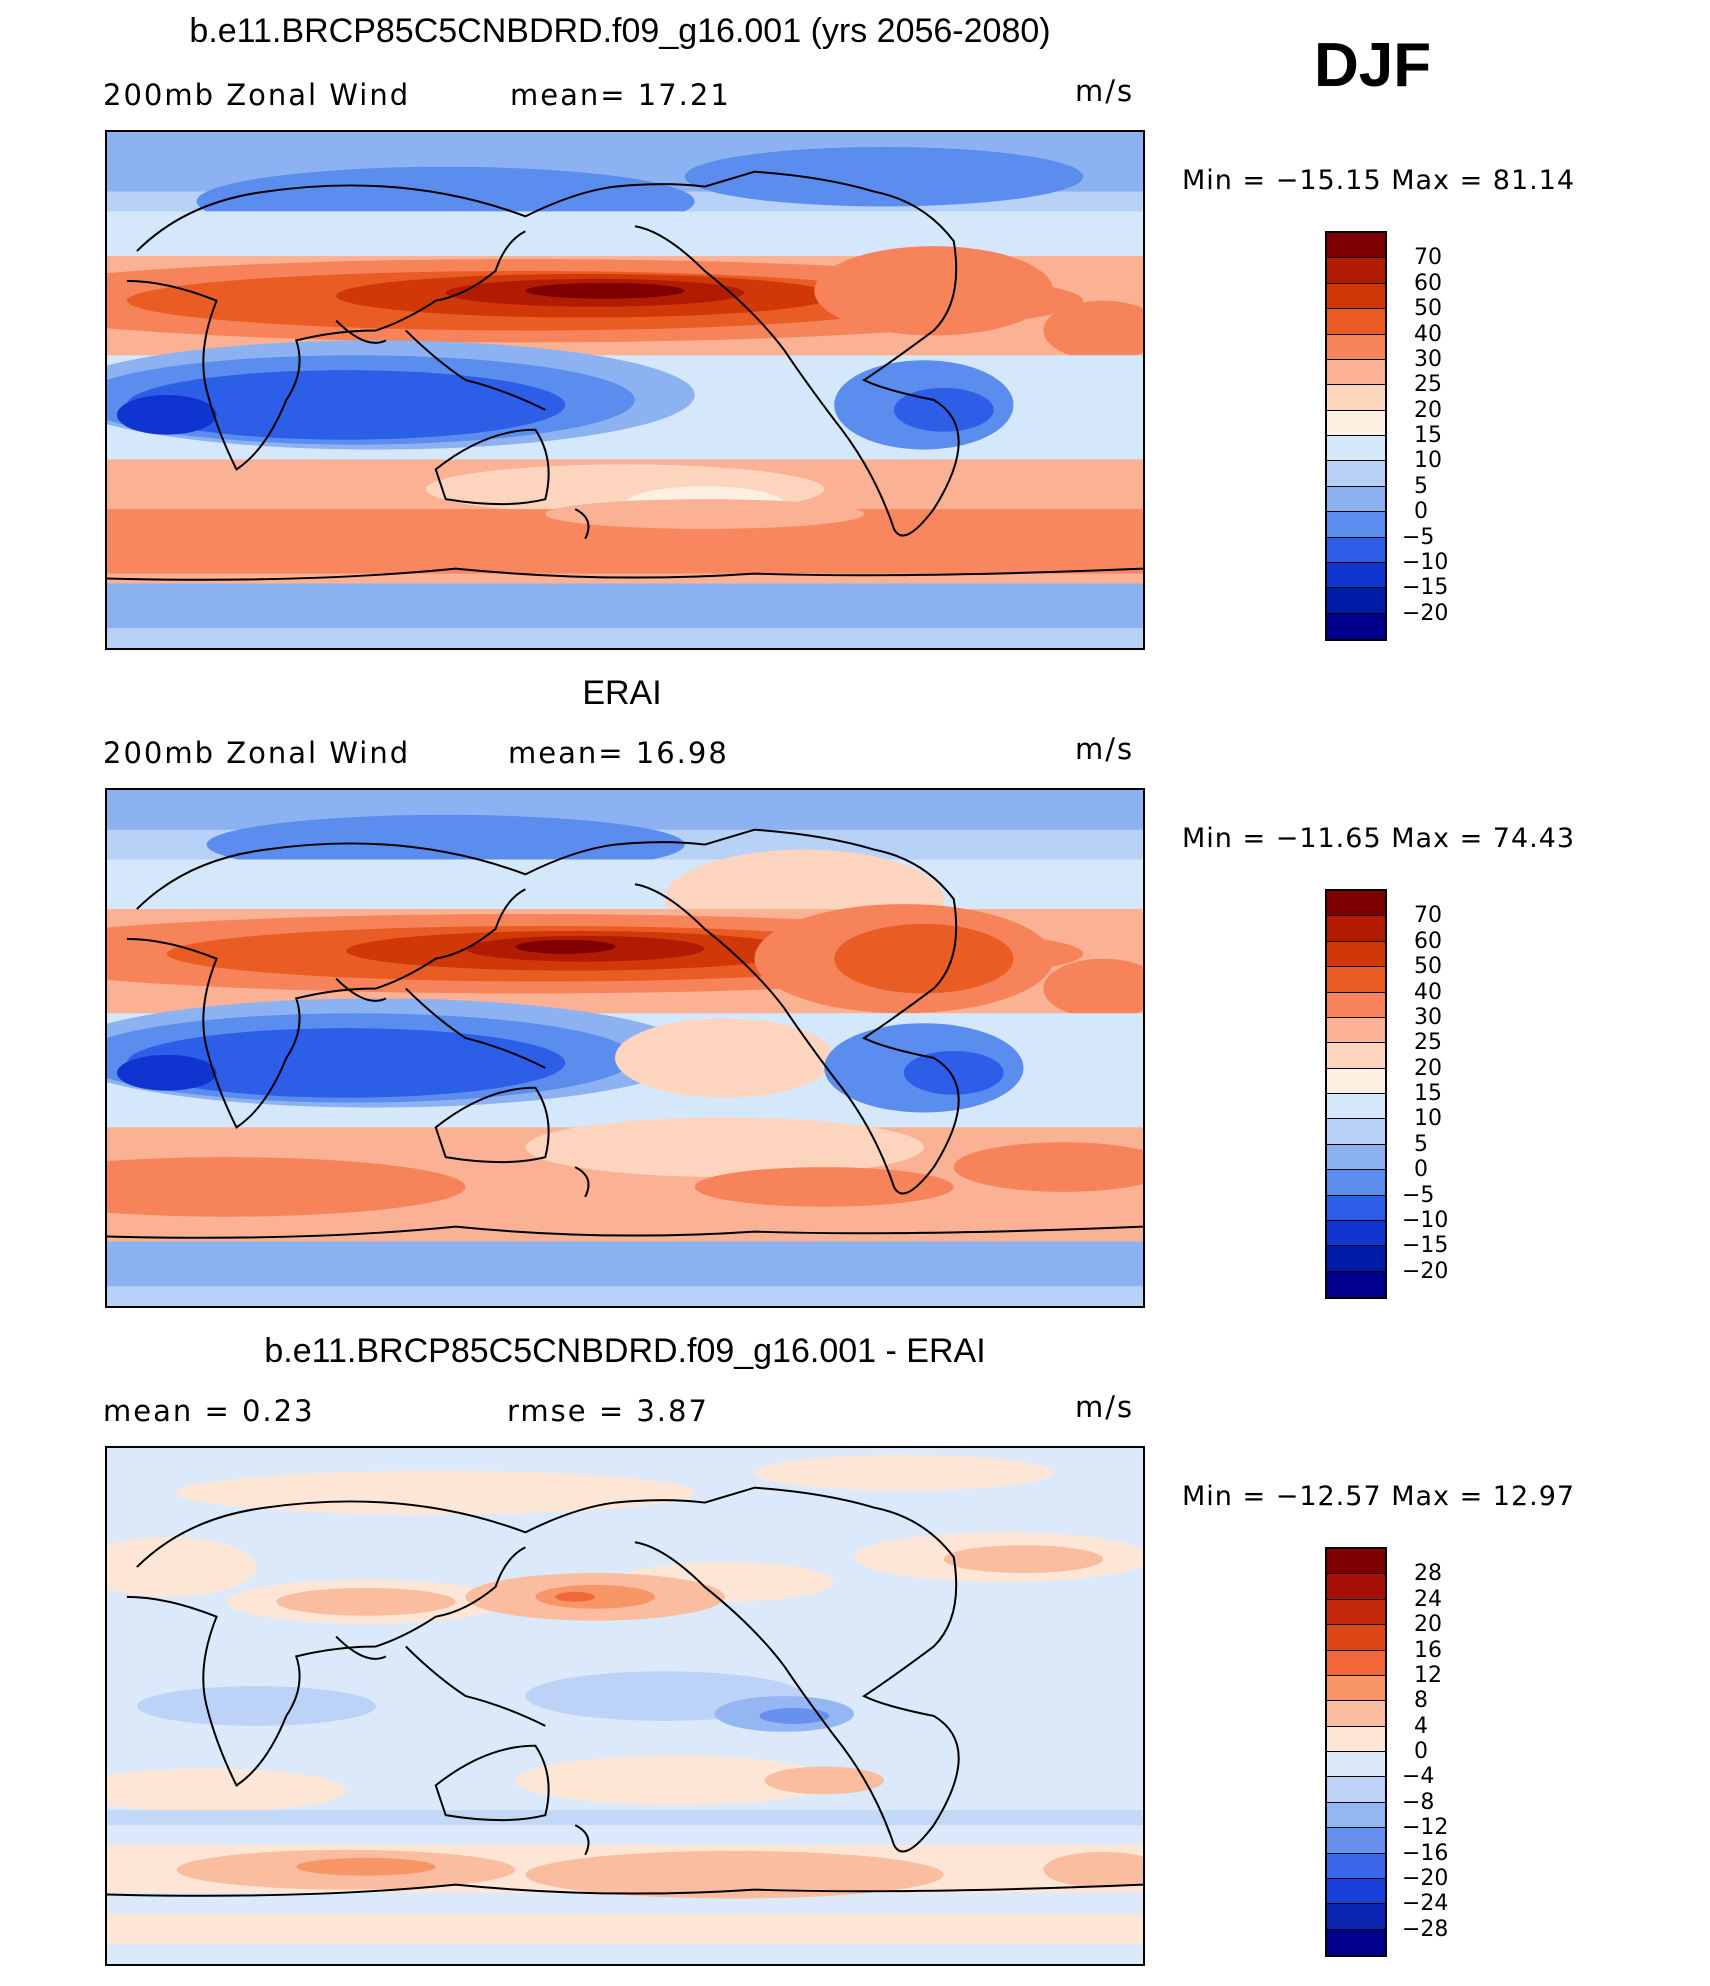  I want to click on panel-center-label: mean= 17.21, so click(620, 95).